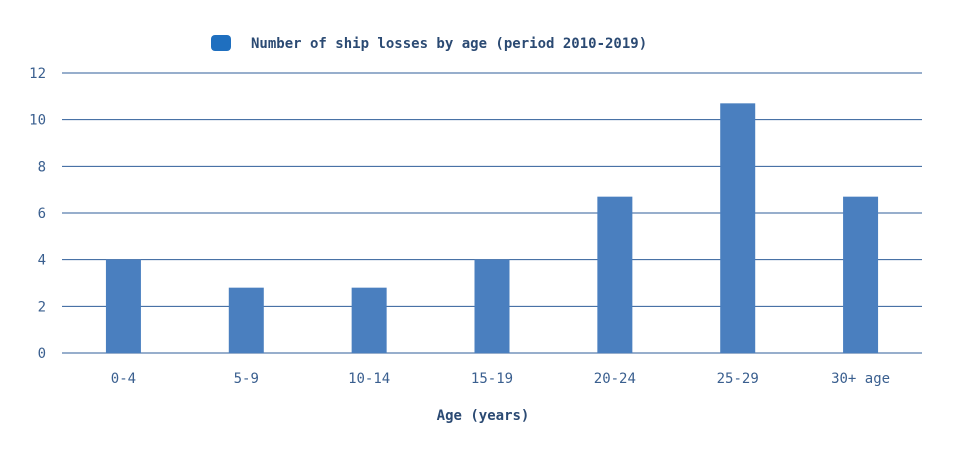 The height and width of the screenshot is (458, 969). I want to click on x-tick-label: 0-4, so click(123, 379).